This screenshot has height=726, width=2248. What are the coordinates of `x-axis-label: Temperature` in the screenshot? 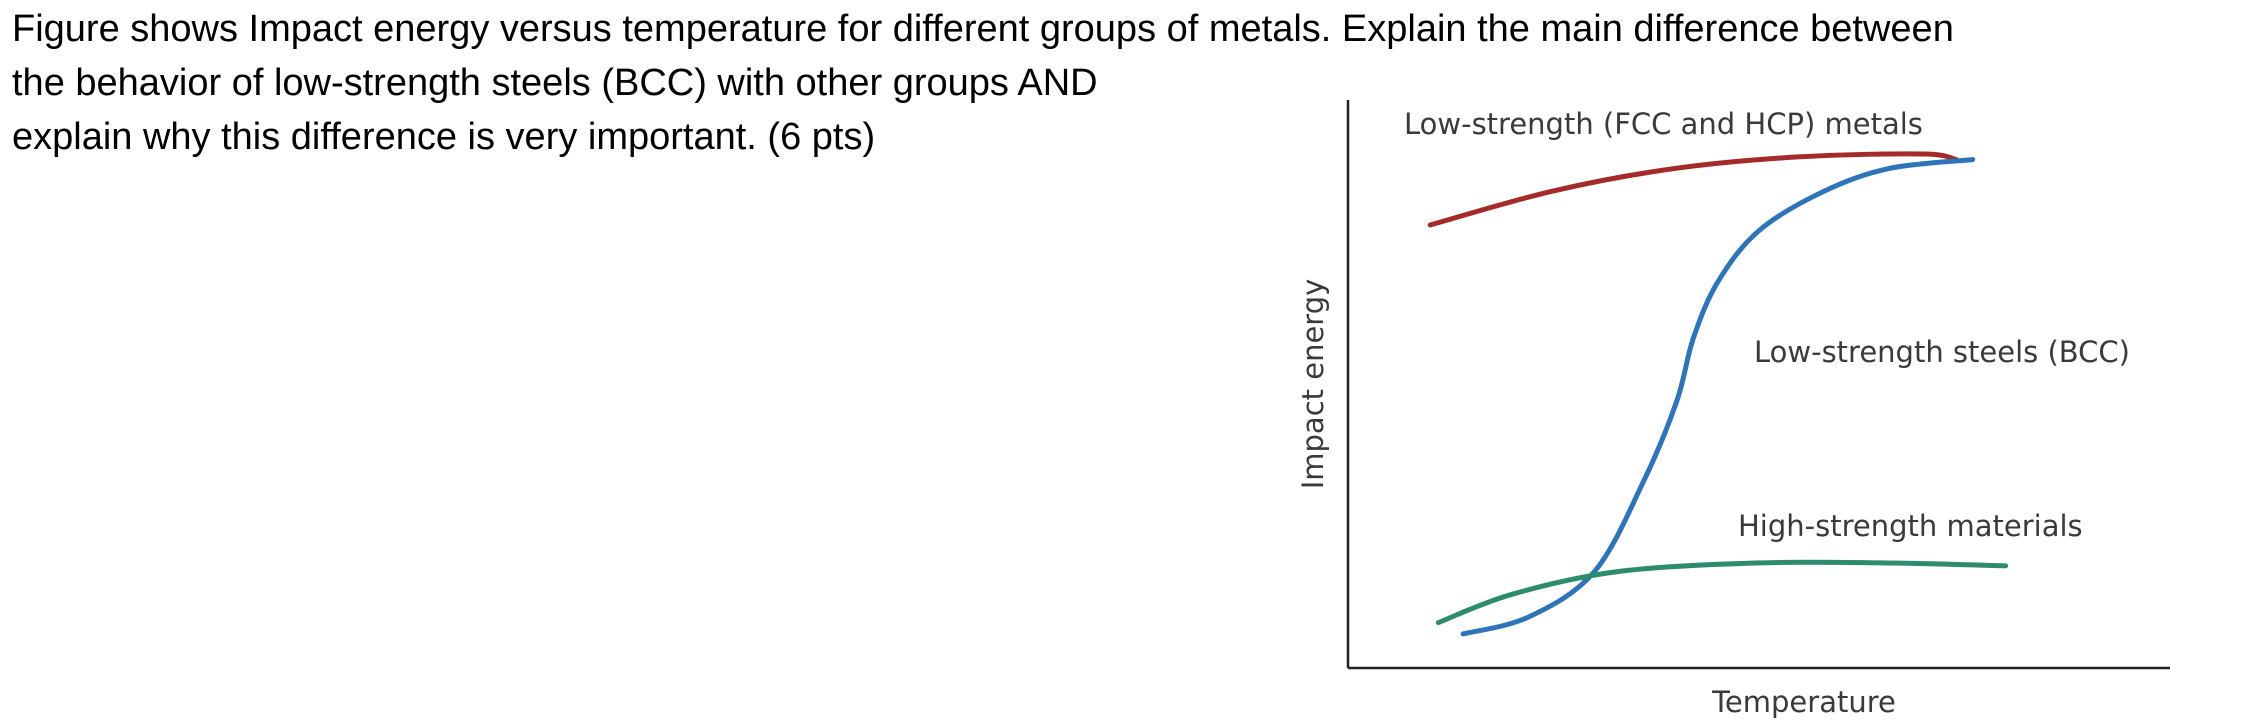 It's located at (1803, 702).